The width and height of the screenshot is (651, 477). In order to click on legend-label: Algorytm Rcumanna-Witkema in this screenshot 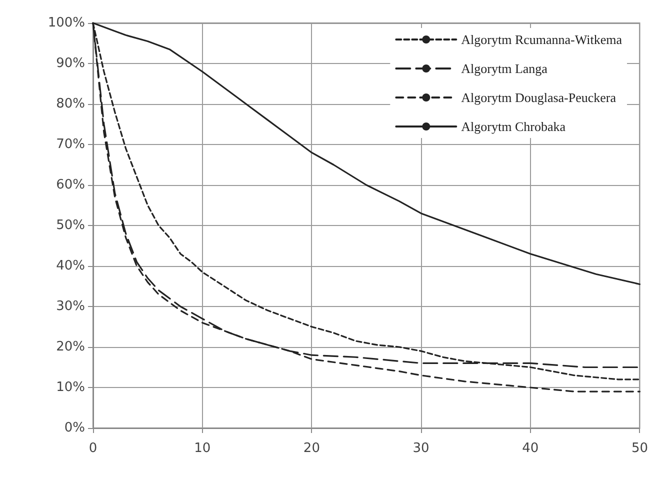, I will do `click(541, 39)`.